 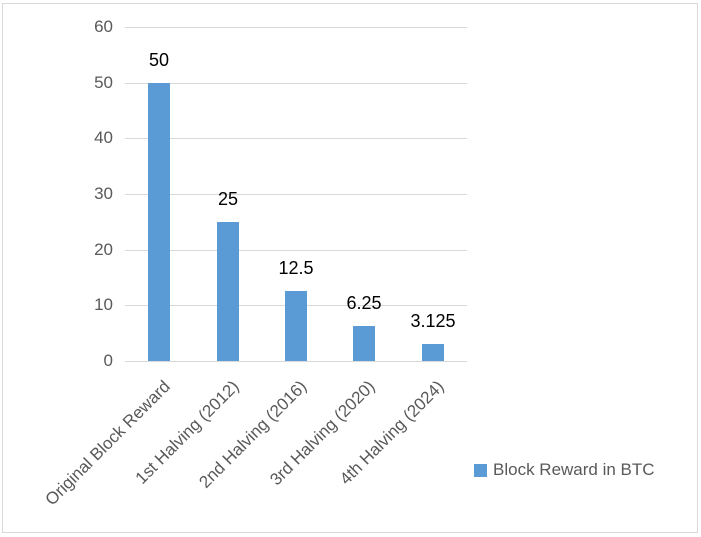 I want to click on legend-label: Block Reward in BTC, so click(x=574, y=469).